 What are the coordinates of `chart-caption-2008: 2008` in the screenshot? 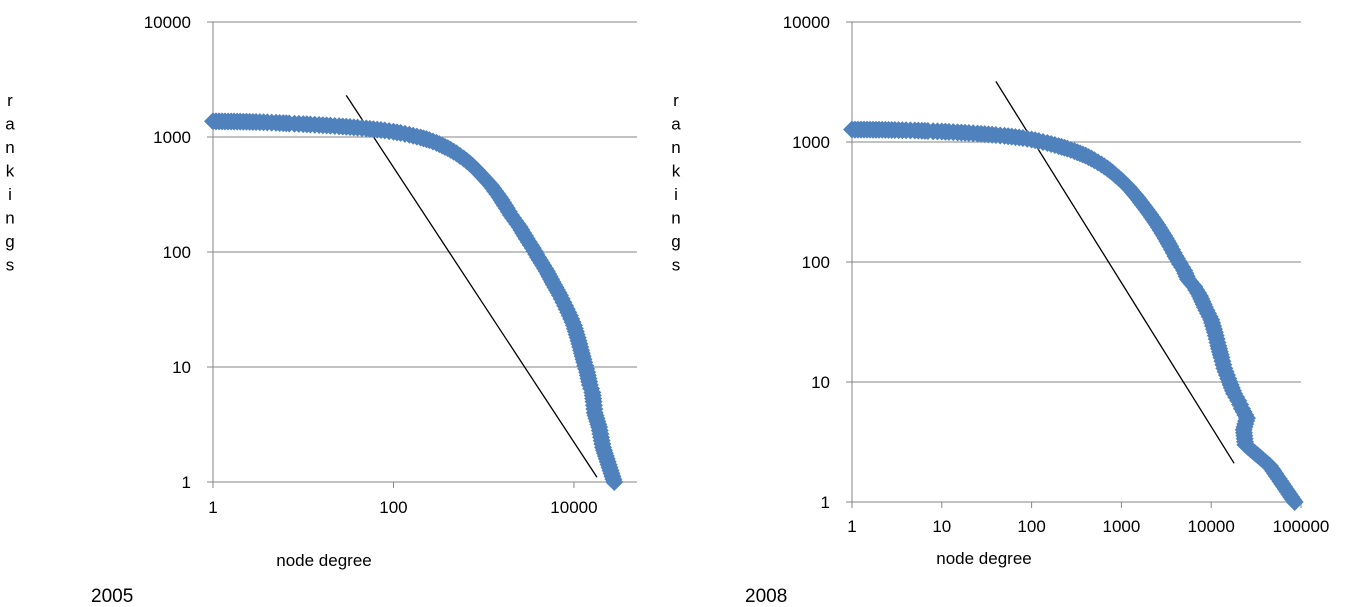 It's located at (766, 596).